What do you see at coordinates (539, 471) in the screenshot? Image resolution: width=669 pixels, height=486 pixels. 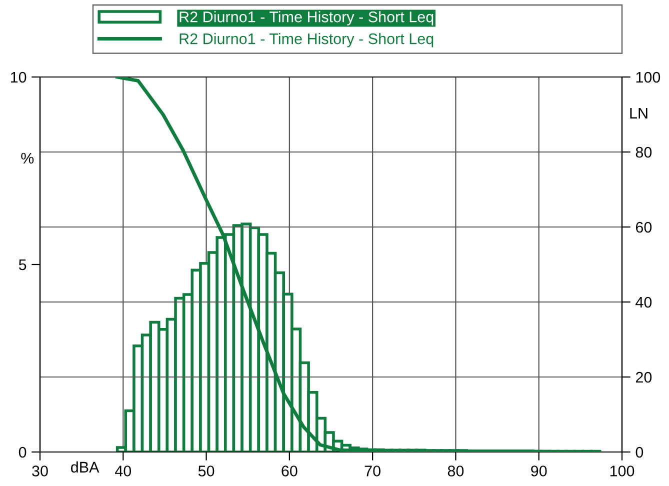 I see `x-tick-label: 90` at bounding box center [539, 471].